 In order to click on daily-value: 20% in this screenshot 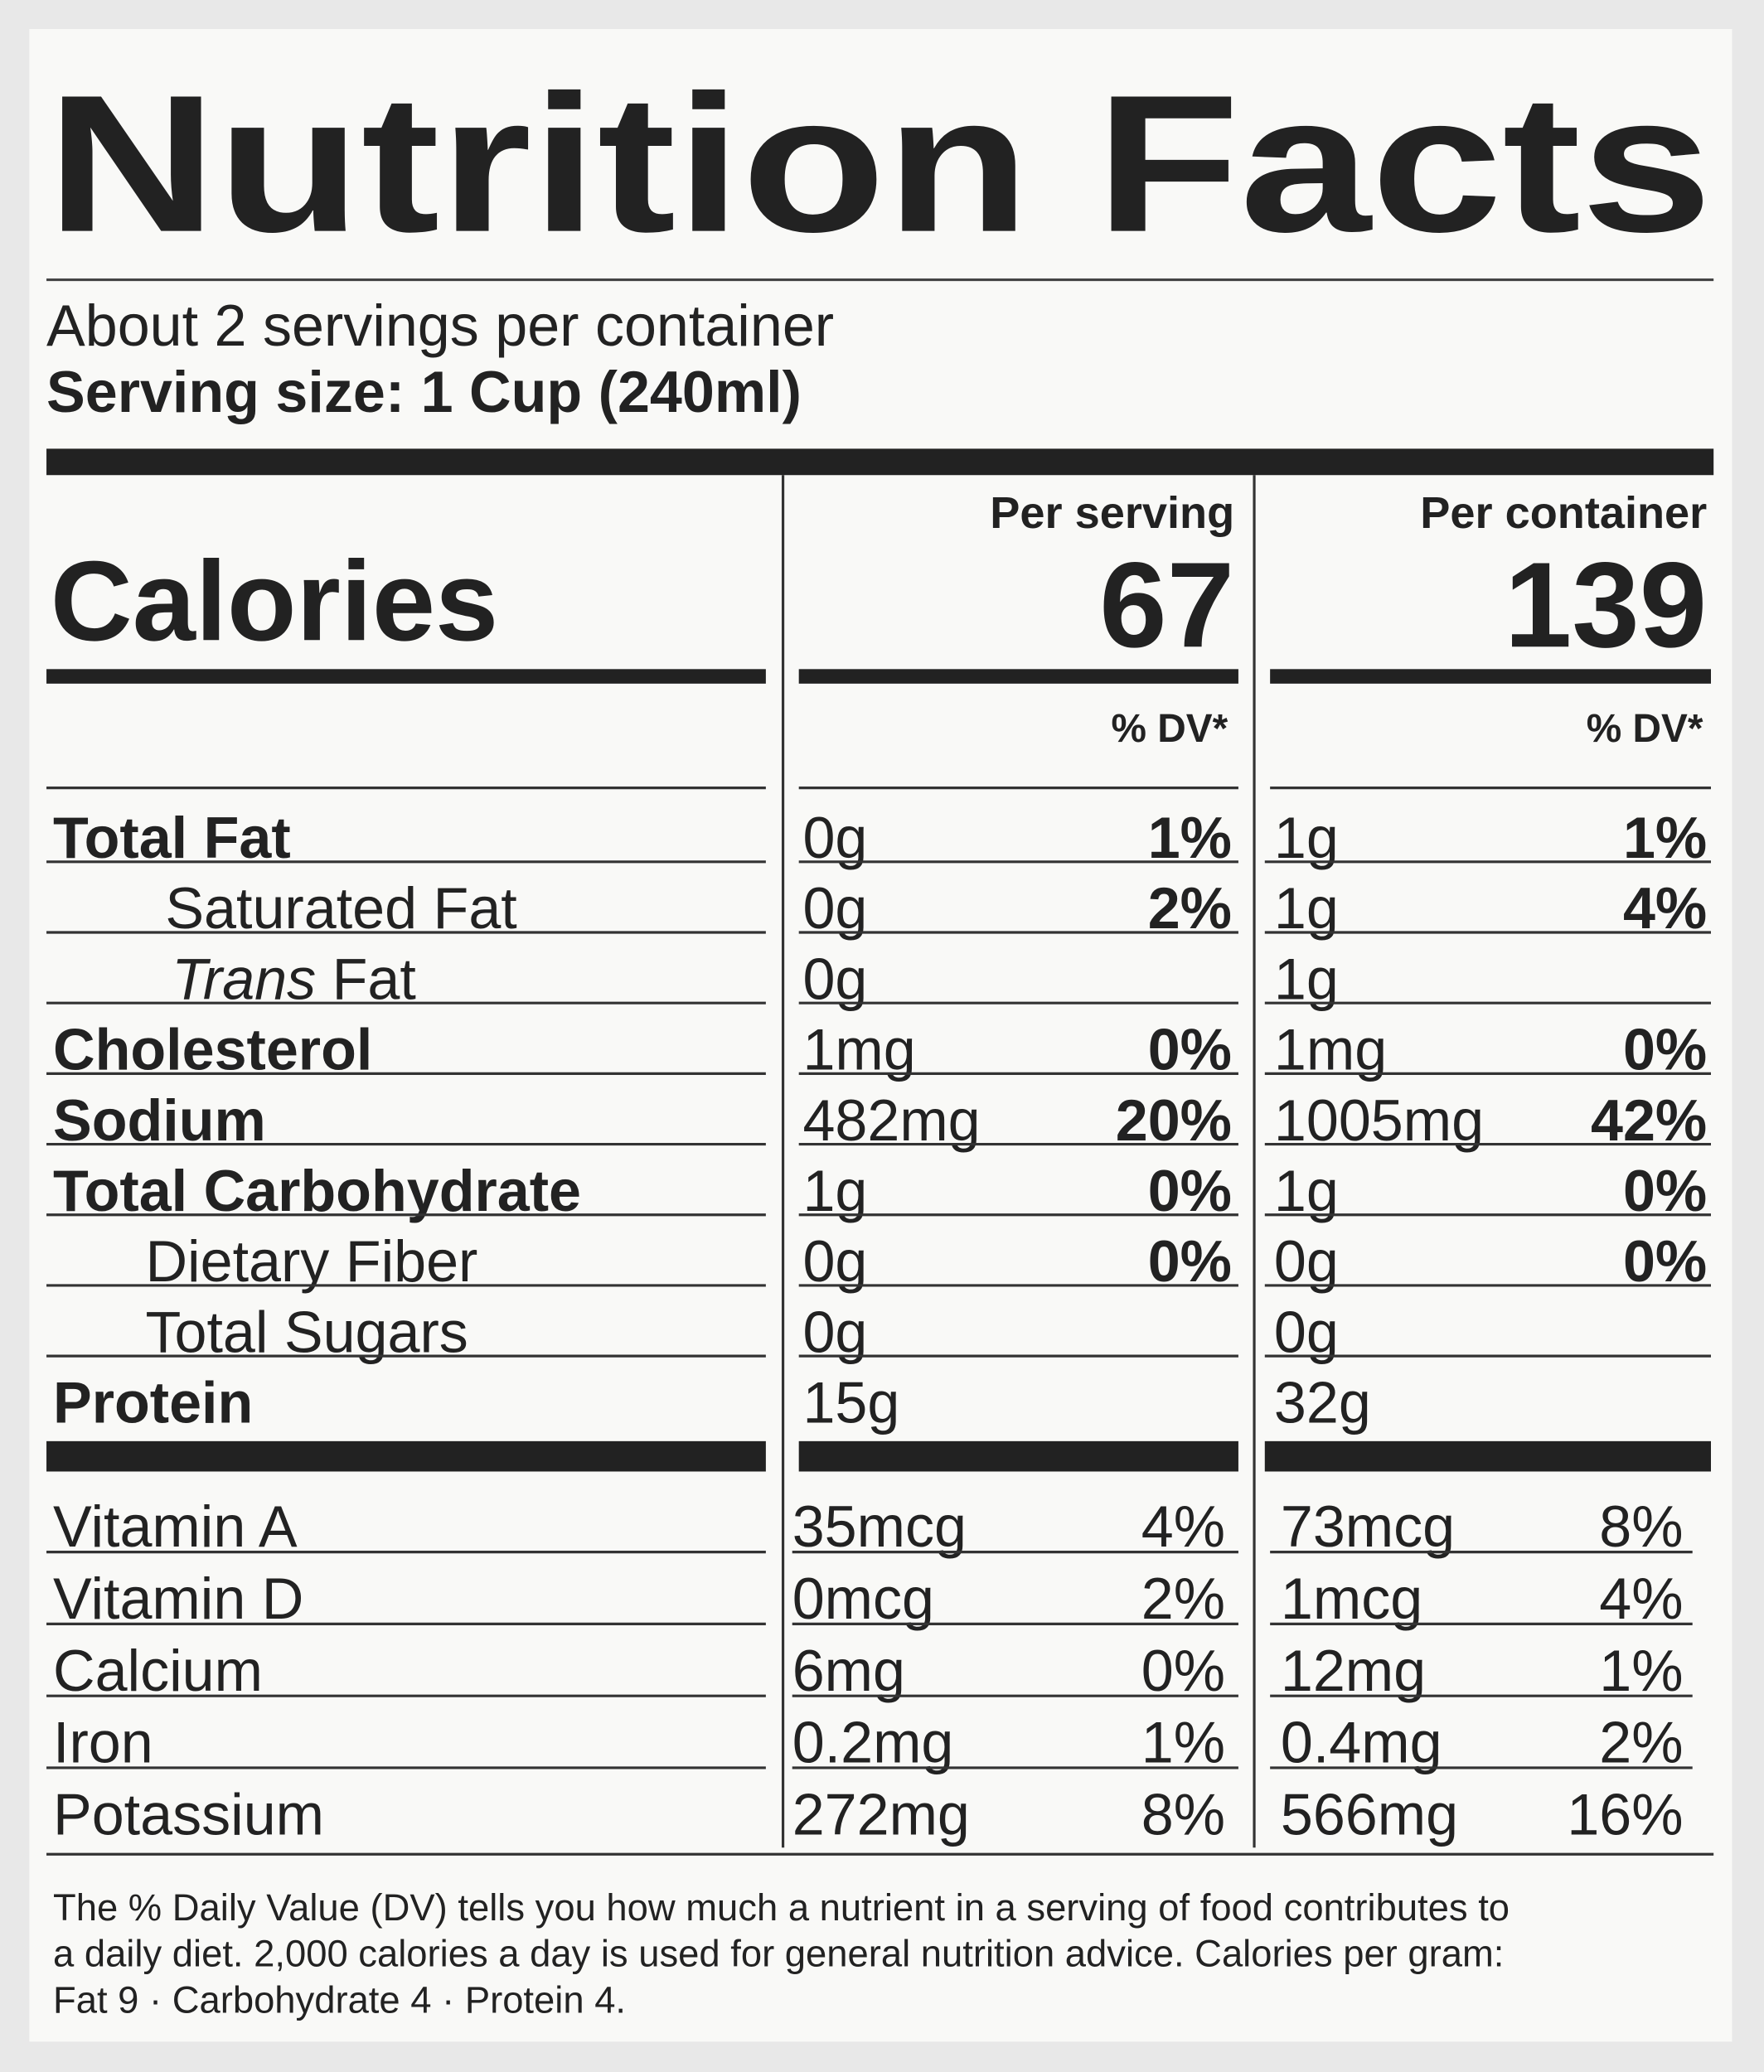, I will do `click(1174, 1120)`.